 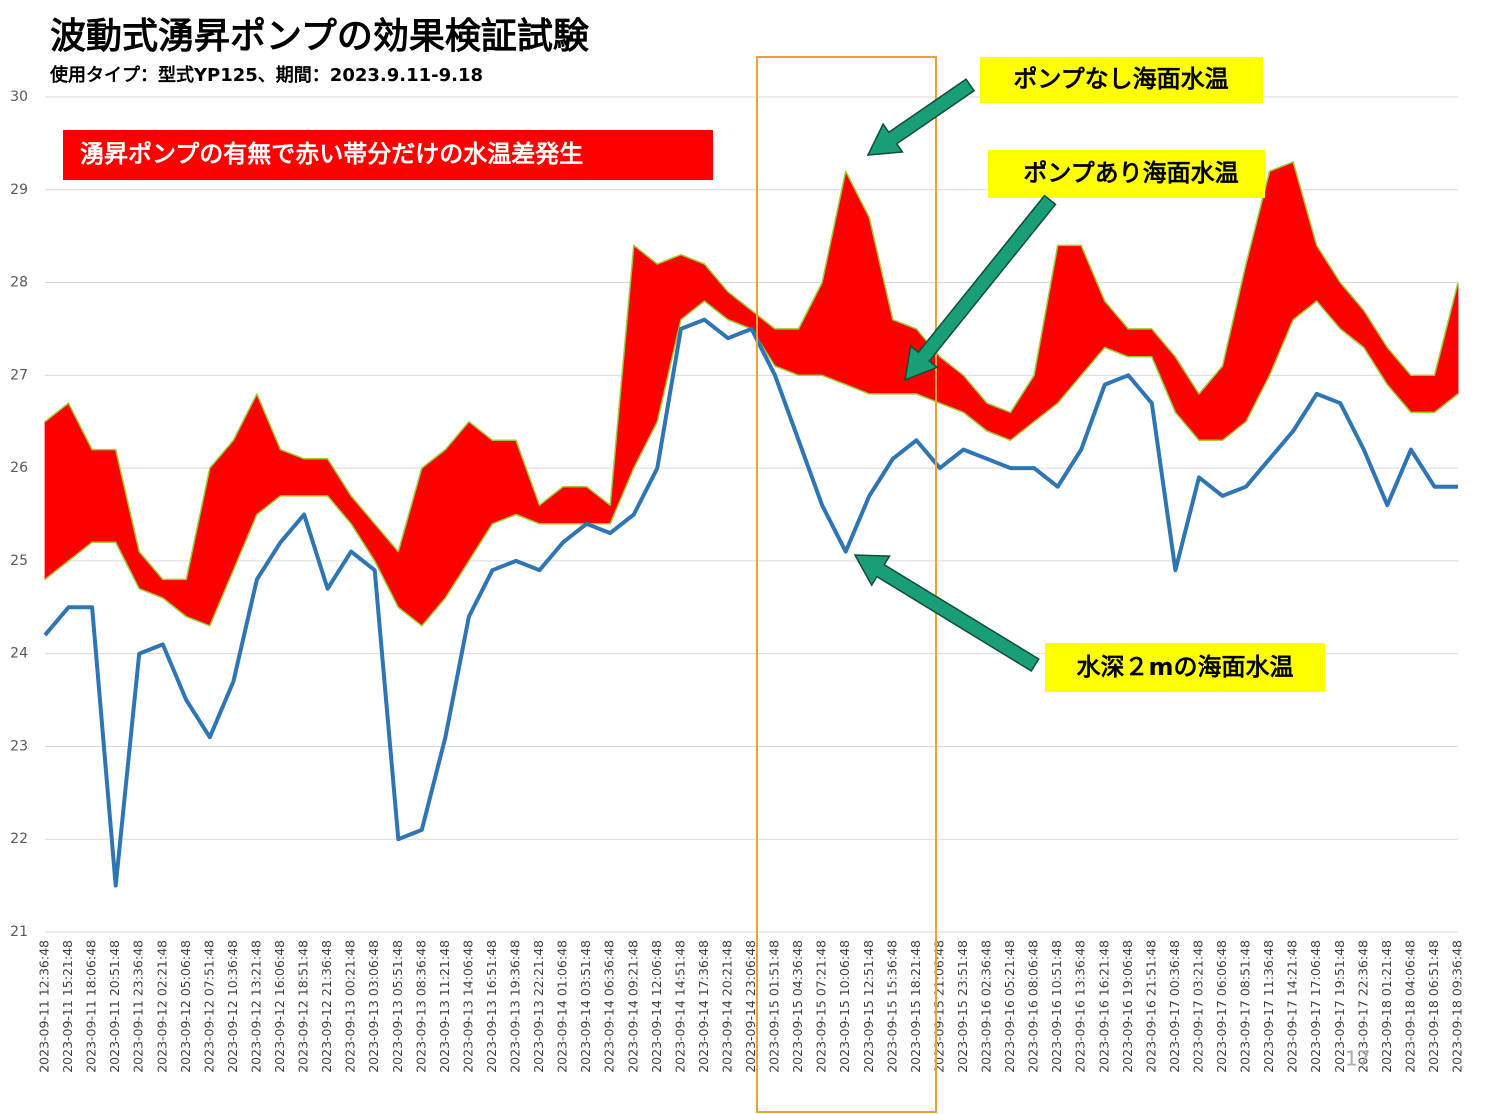 What do you see at coordinates (1174, 1006) in the screenshot?
I see `x-tick-label: 2023-09-17 00:36:48` at bounding box center [1174, 1006].